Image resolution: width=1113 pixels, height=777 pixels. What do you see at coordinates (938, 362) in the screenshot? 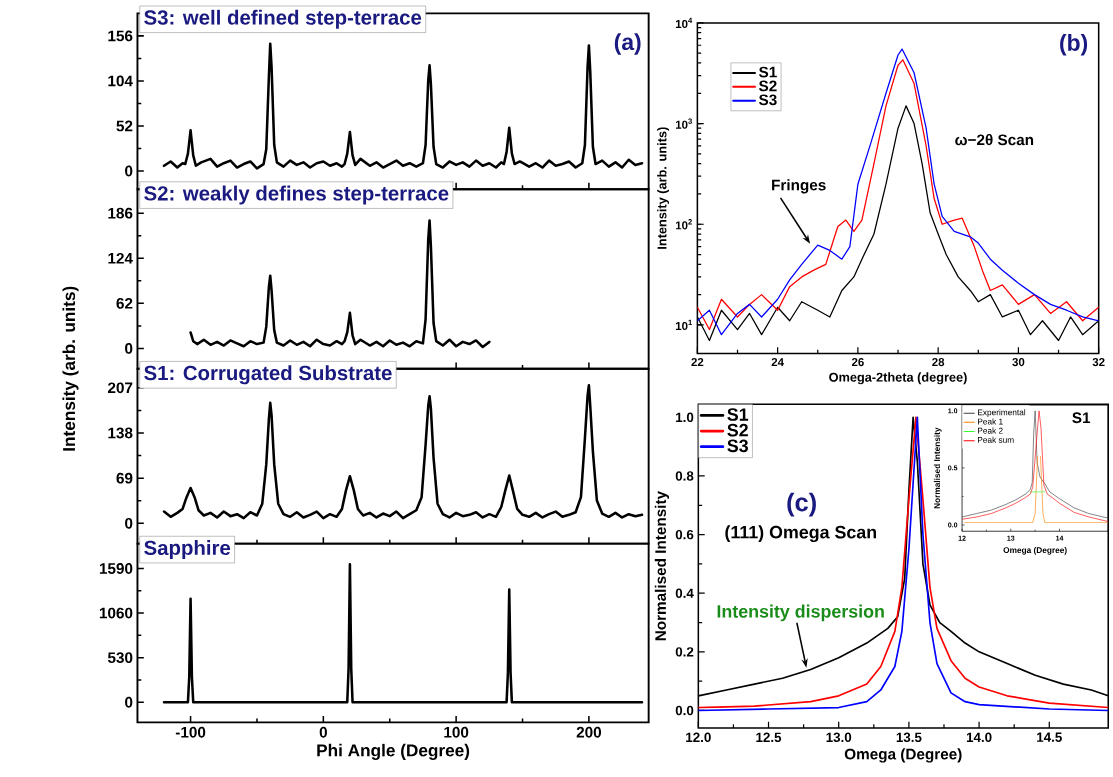
I see `x-tick-label: 28` at bounding box center [938, 362].